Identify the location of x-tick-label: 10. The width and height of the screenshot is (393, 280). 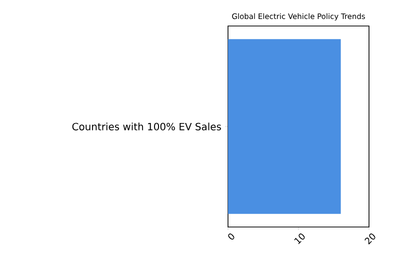
(299, 239).